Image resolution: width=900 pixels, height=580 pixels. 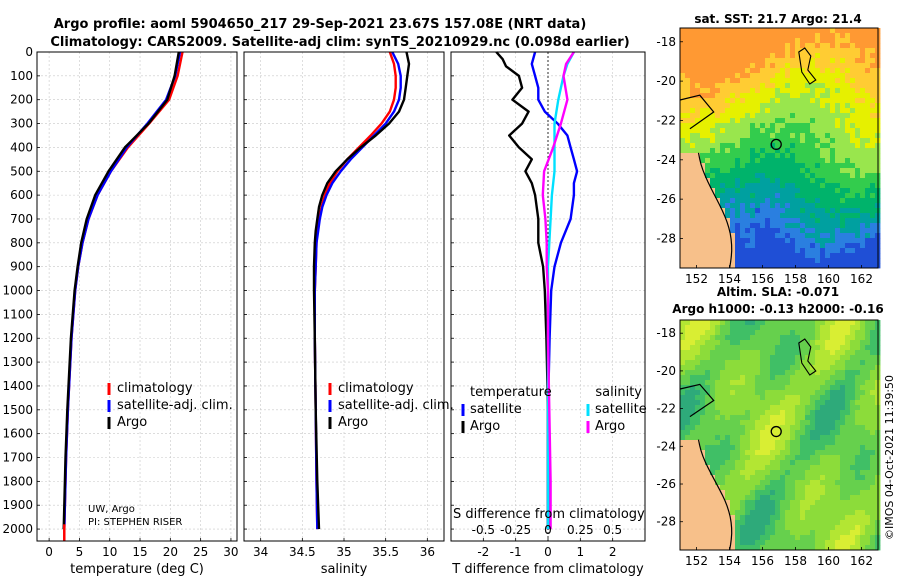 I want to click on map-frame, so click(x=779, y=435).